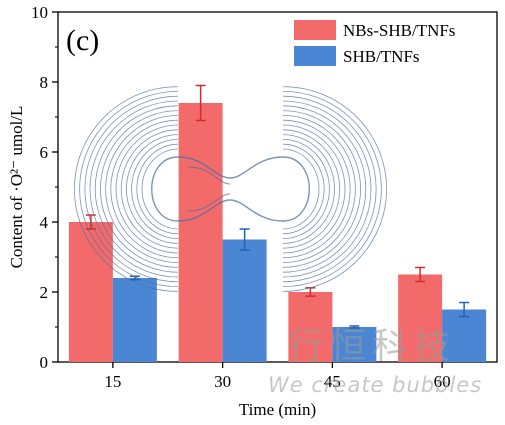 The width and height of the screenshot is (505, 425). What do you see at coordinates (16, 187) in the screenshot?
I see `y-axis-title: Content of ·O²⁻ umol/L` at bounding box center [16, 187].